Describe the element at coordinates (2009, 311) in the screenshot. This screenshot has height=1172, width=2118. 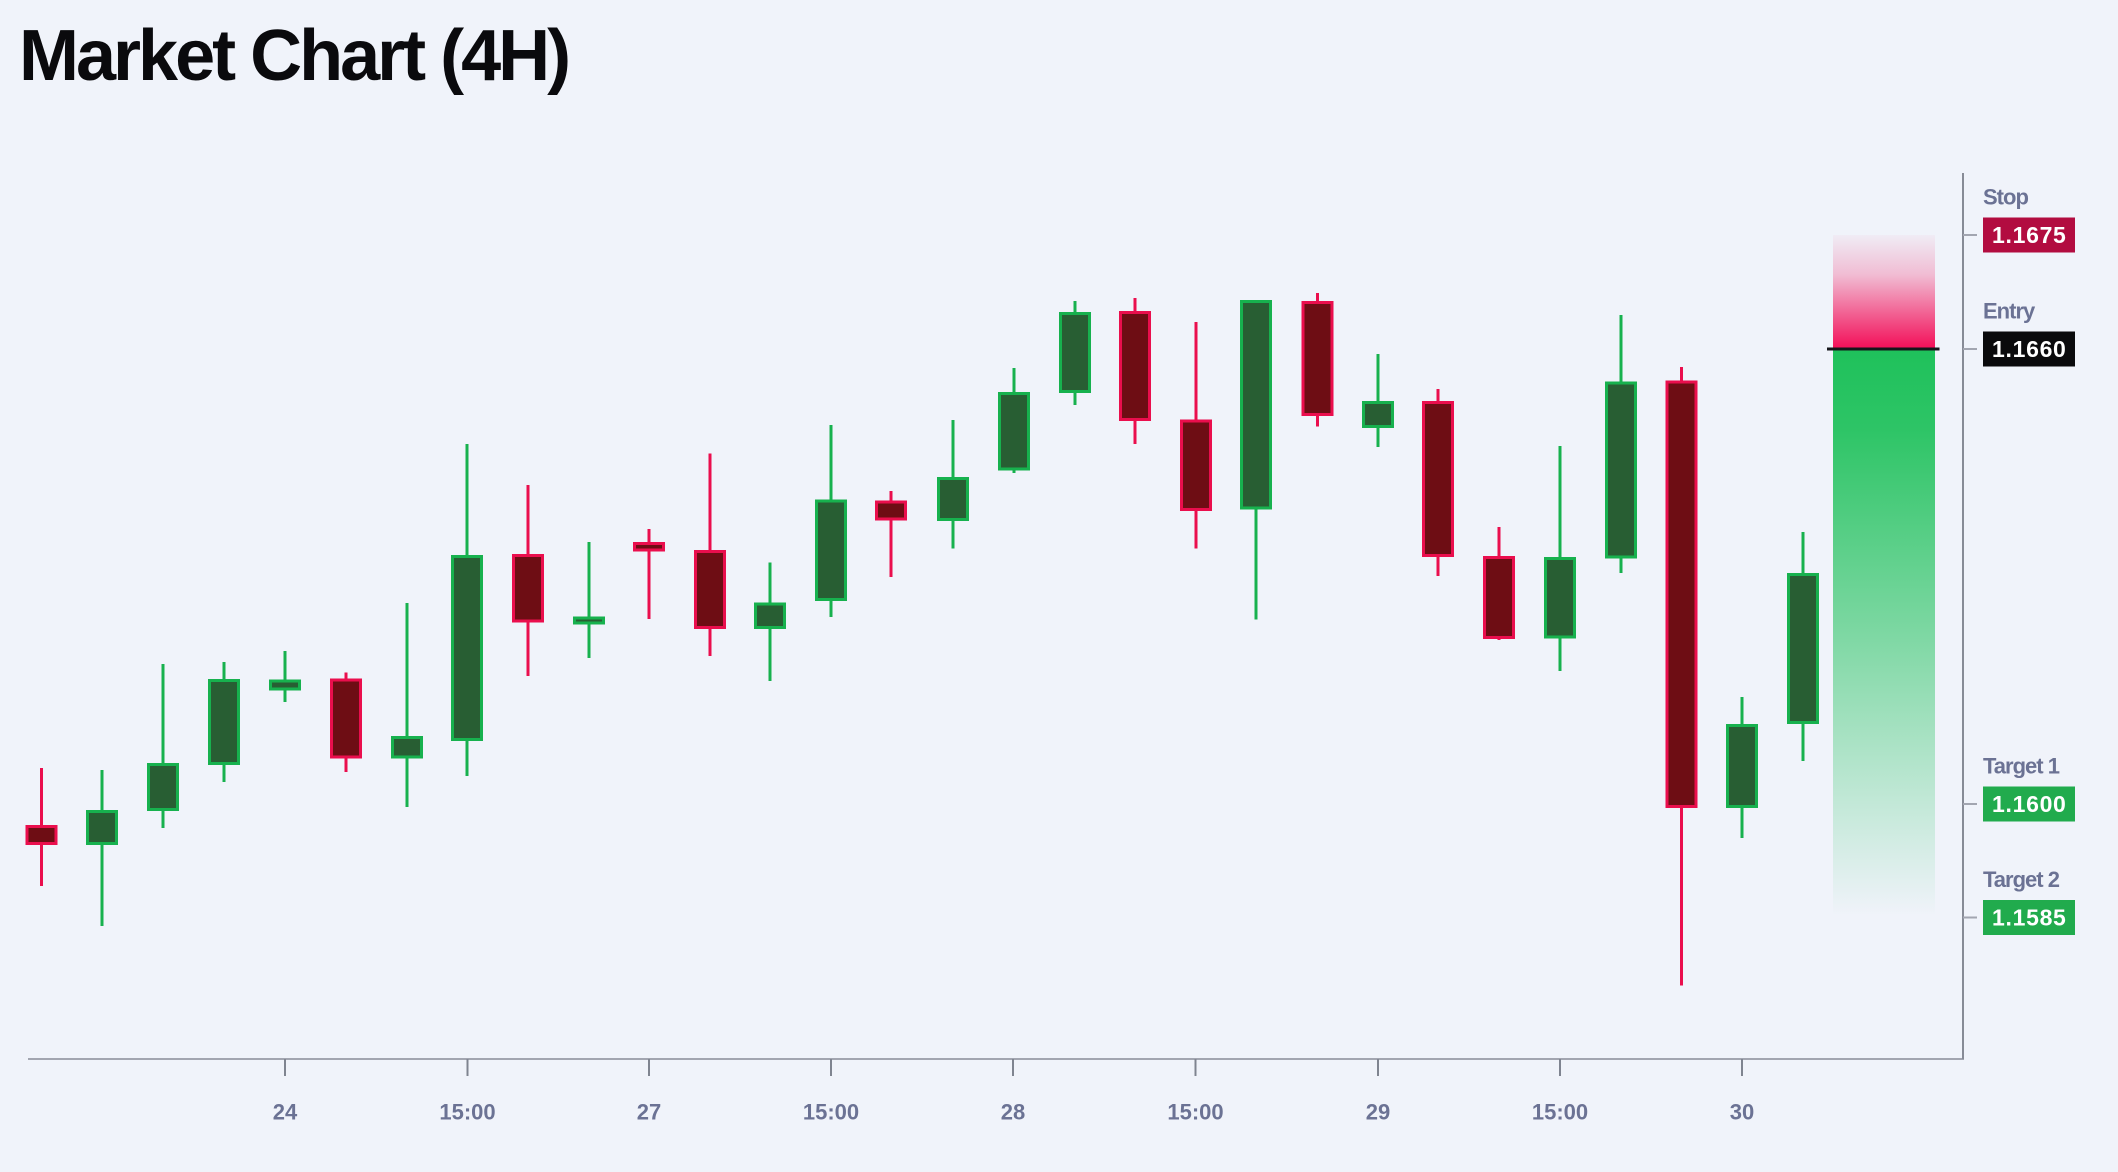
I see `svg-text: Entry` at that location.